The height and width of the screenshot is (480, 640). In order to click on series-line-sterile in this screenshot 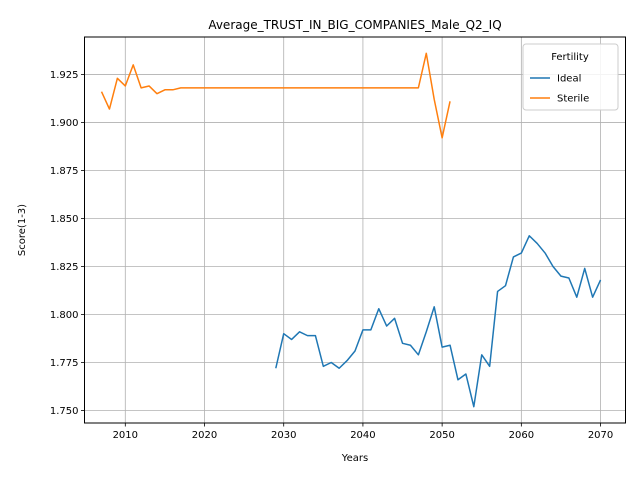, I will do `click(275, 95)`.